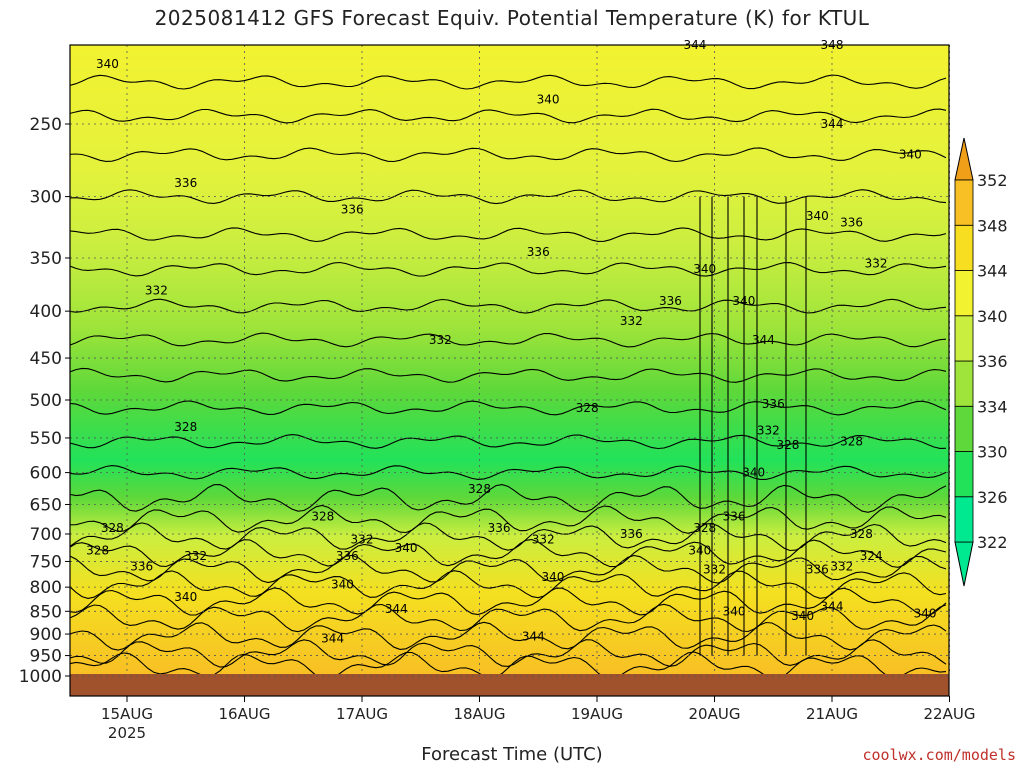 Image resolution: width=1024 pixels, height=768 pixels. Describe the element at coordinates (992, 497) in the screenshot. I see `colorbar-label: 326` at that location.